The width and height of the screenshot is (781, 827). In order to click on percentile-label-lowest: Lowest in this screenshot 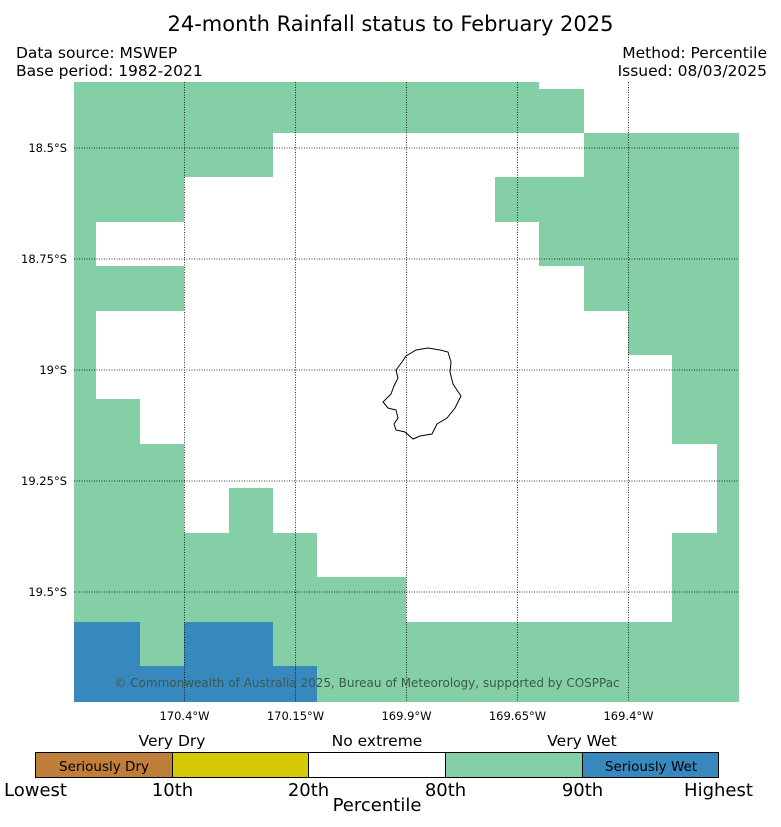, I will do `click(35, 790)`.